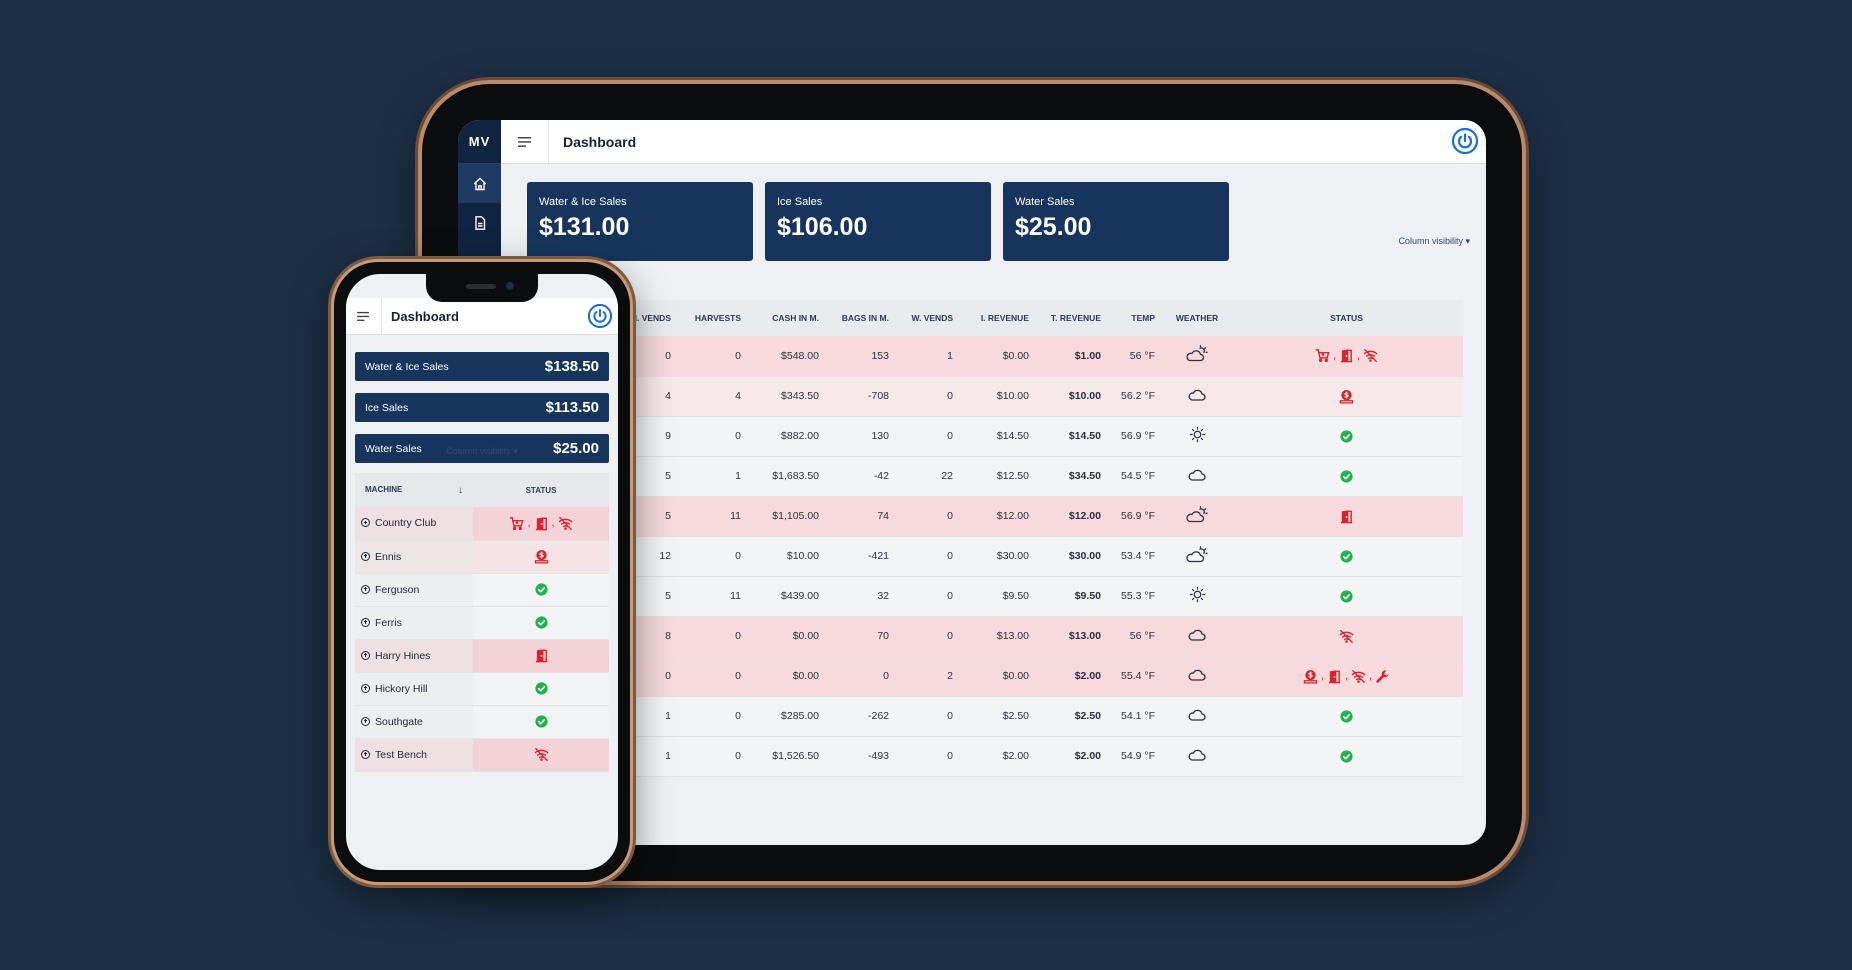 The width and height of the screenshot is (1852, 970). I want to click on table-row: 12 0 $10.00 -421 0 $30.00 $30.00 53.4 °F, so click(1008, 556).